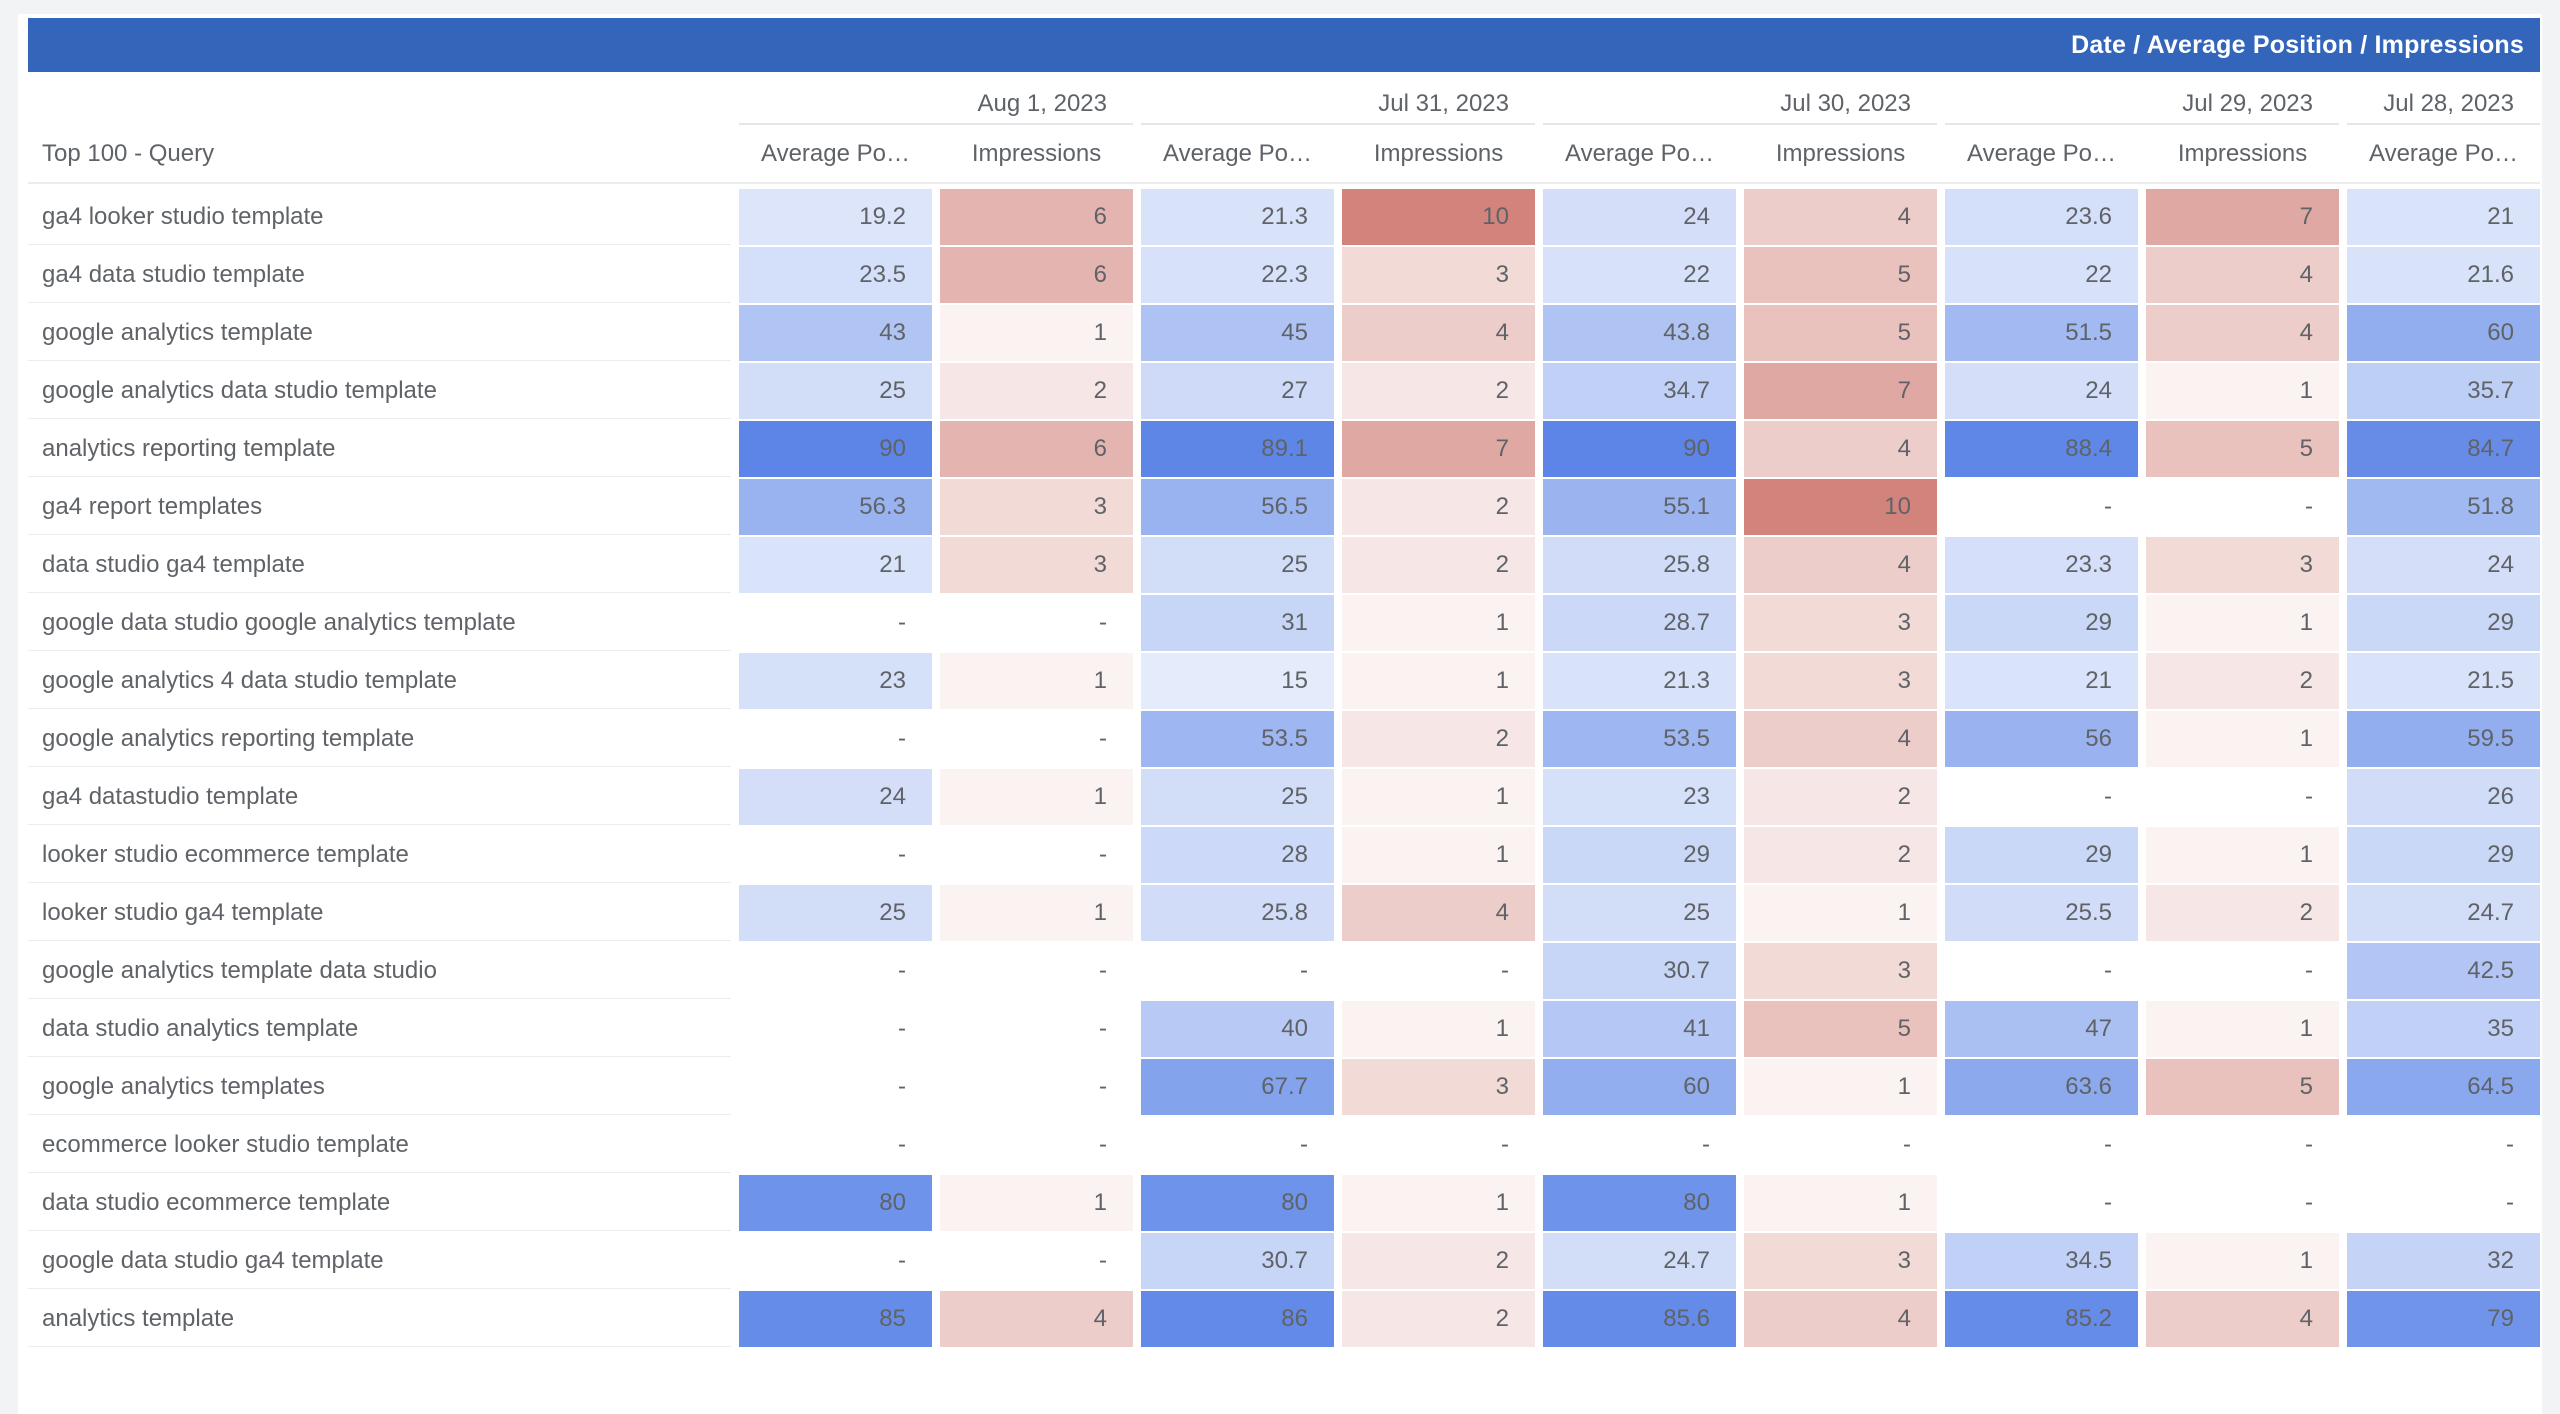 The height and width of the screenshot is (1414, 2560). I want to click on cell-average-position: 21.6, so click(2443, 275).